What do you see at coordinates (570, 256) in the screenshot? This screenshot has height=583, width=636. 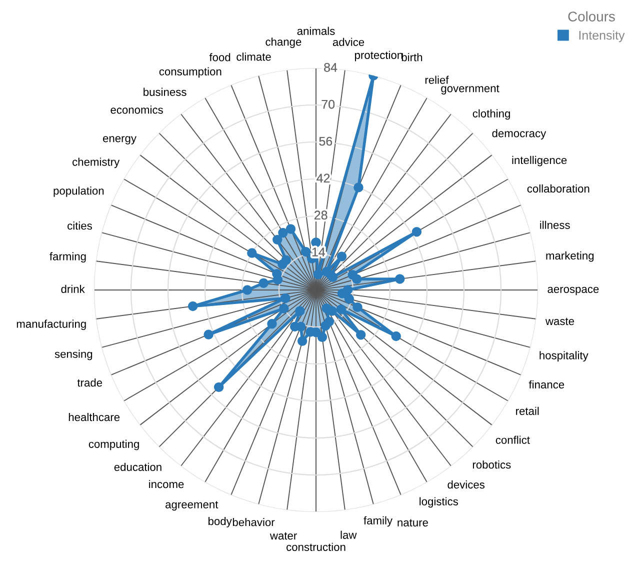 I see `spoke-label: marketing` at bounding box center [570, 256].